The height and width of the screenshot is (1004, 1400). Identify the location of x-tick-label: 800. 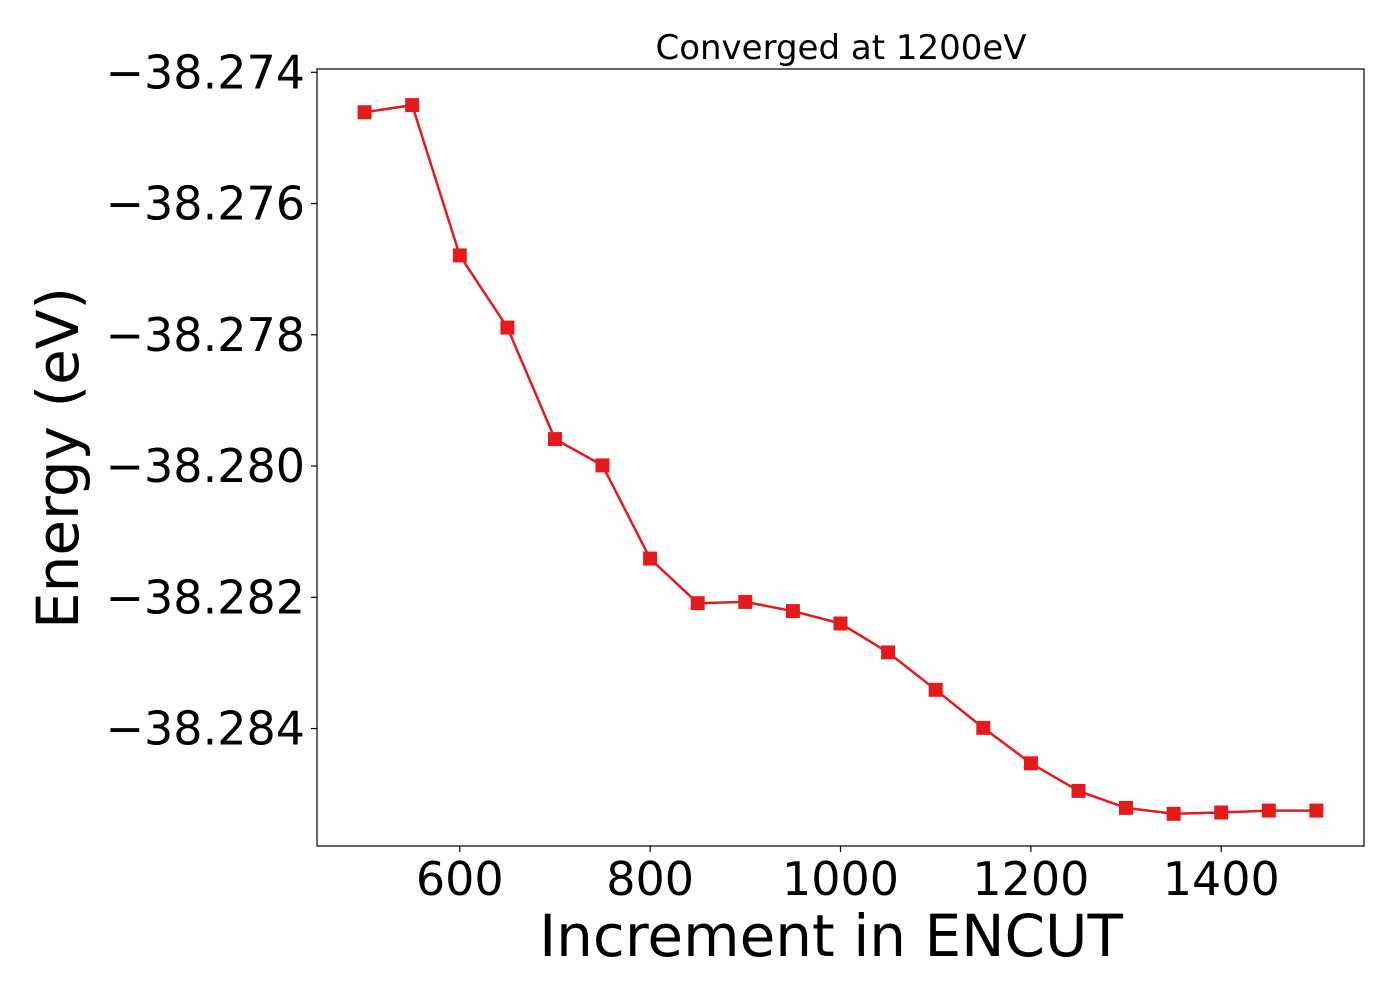
(650, 879).